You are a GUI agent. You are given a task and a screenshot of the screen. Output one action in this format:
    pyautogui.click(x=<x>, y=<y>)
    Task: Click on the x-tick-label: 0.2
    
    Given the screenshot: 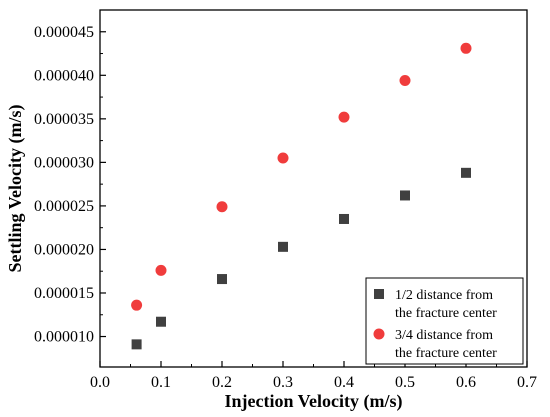 What is the action you would take?
    pyautogui.click(x=222, y=382)
    